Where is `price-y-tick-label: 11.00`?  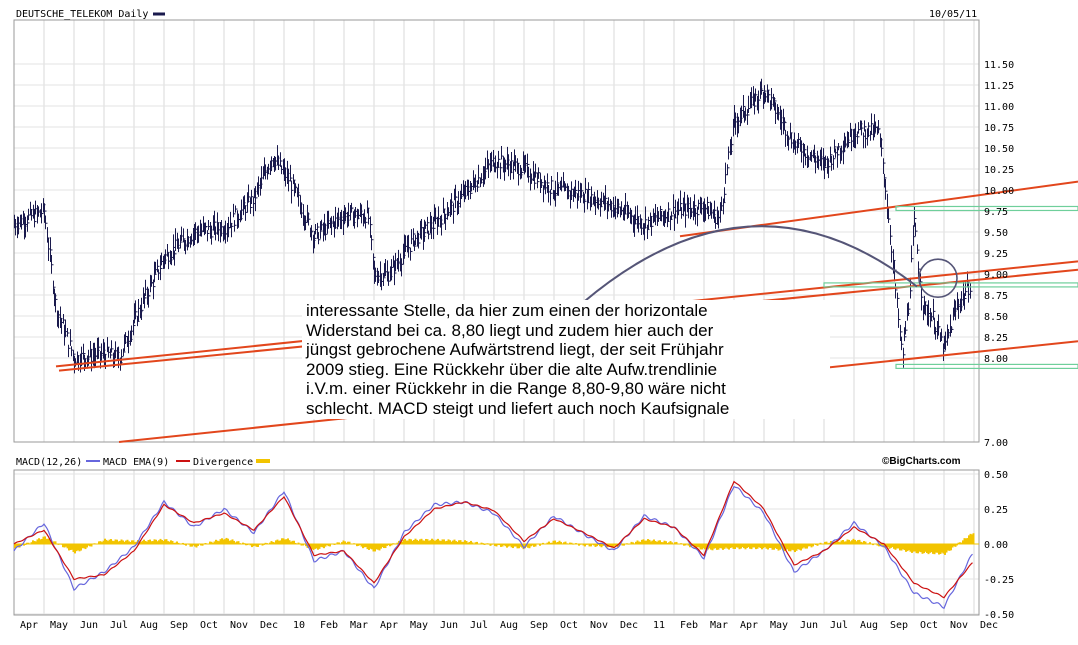
price-y-tick-label: 11.00 is located at coordinates (999, 107).